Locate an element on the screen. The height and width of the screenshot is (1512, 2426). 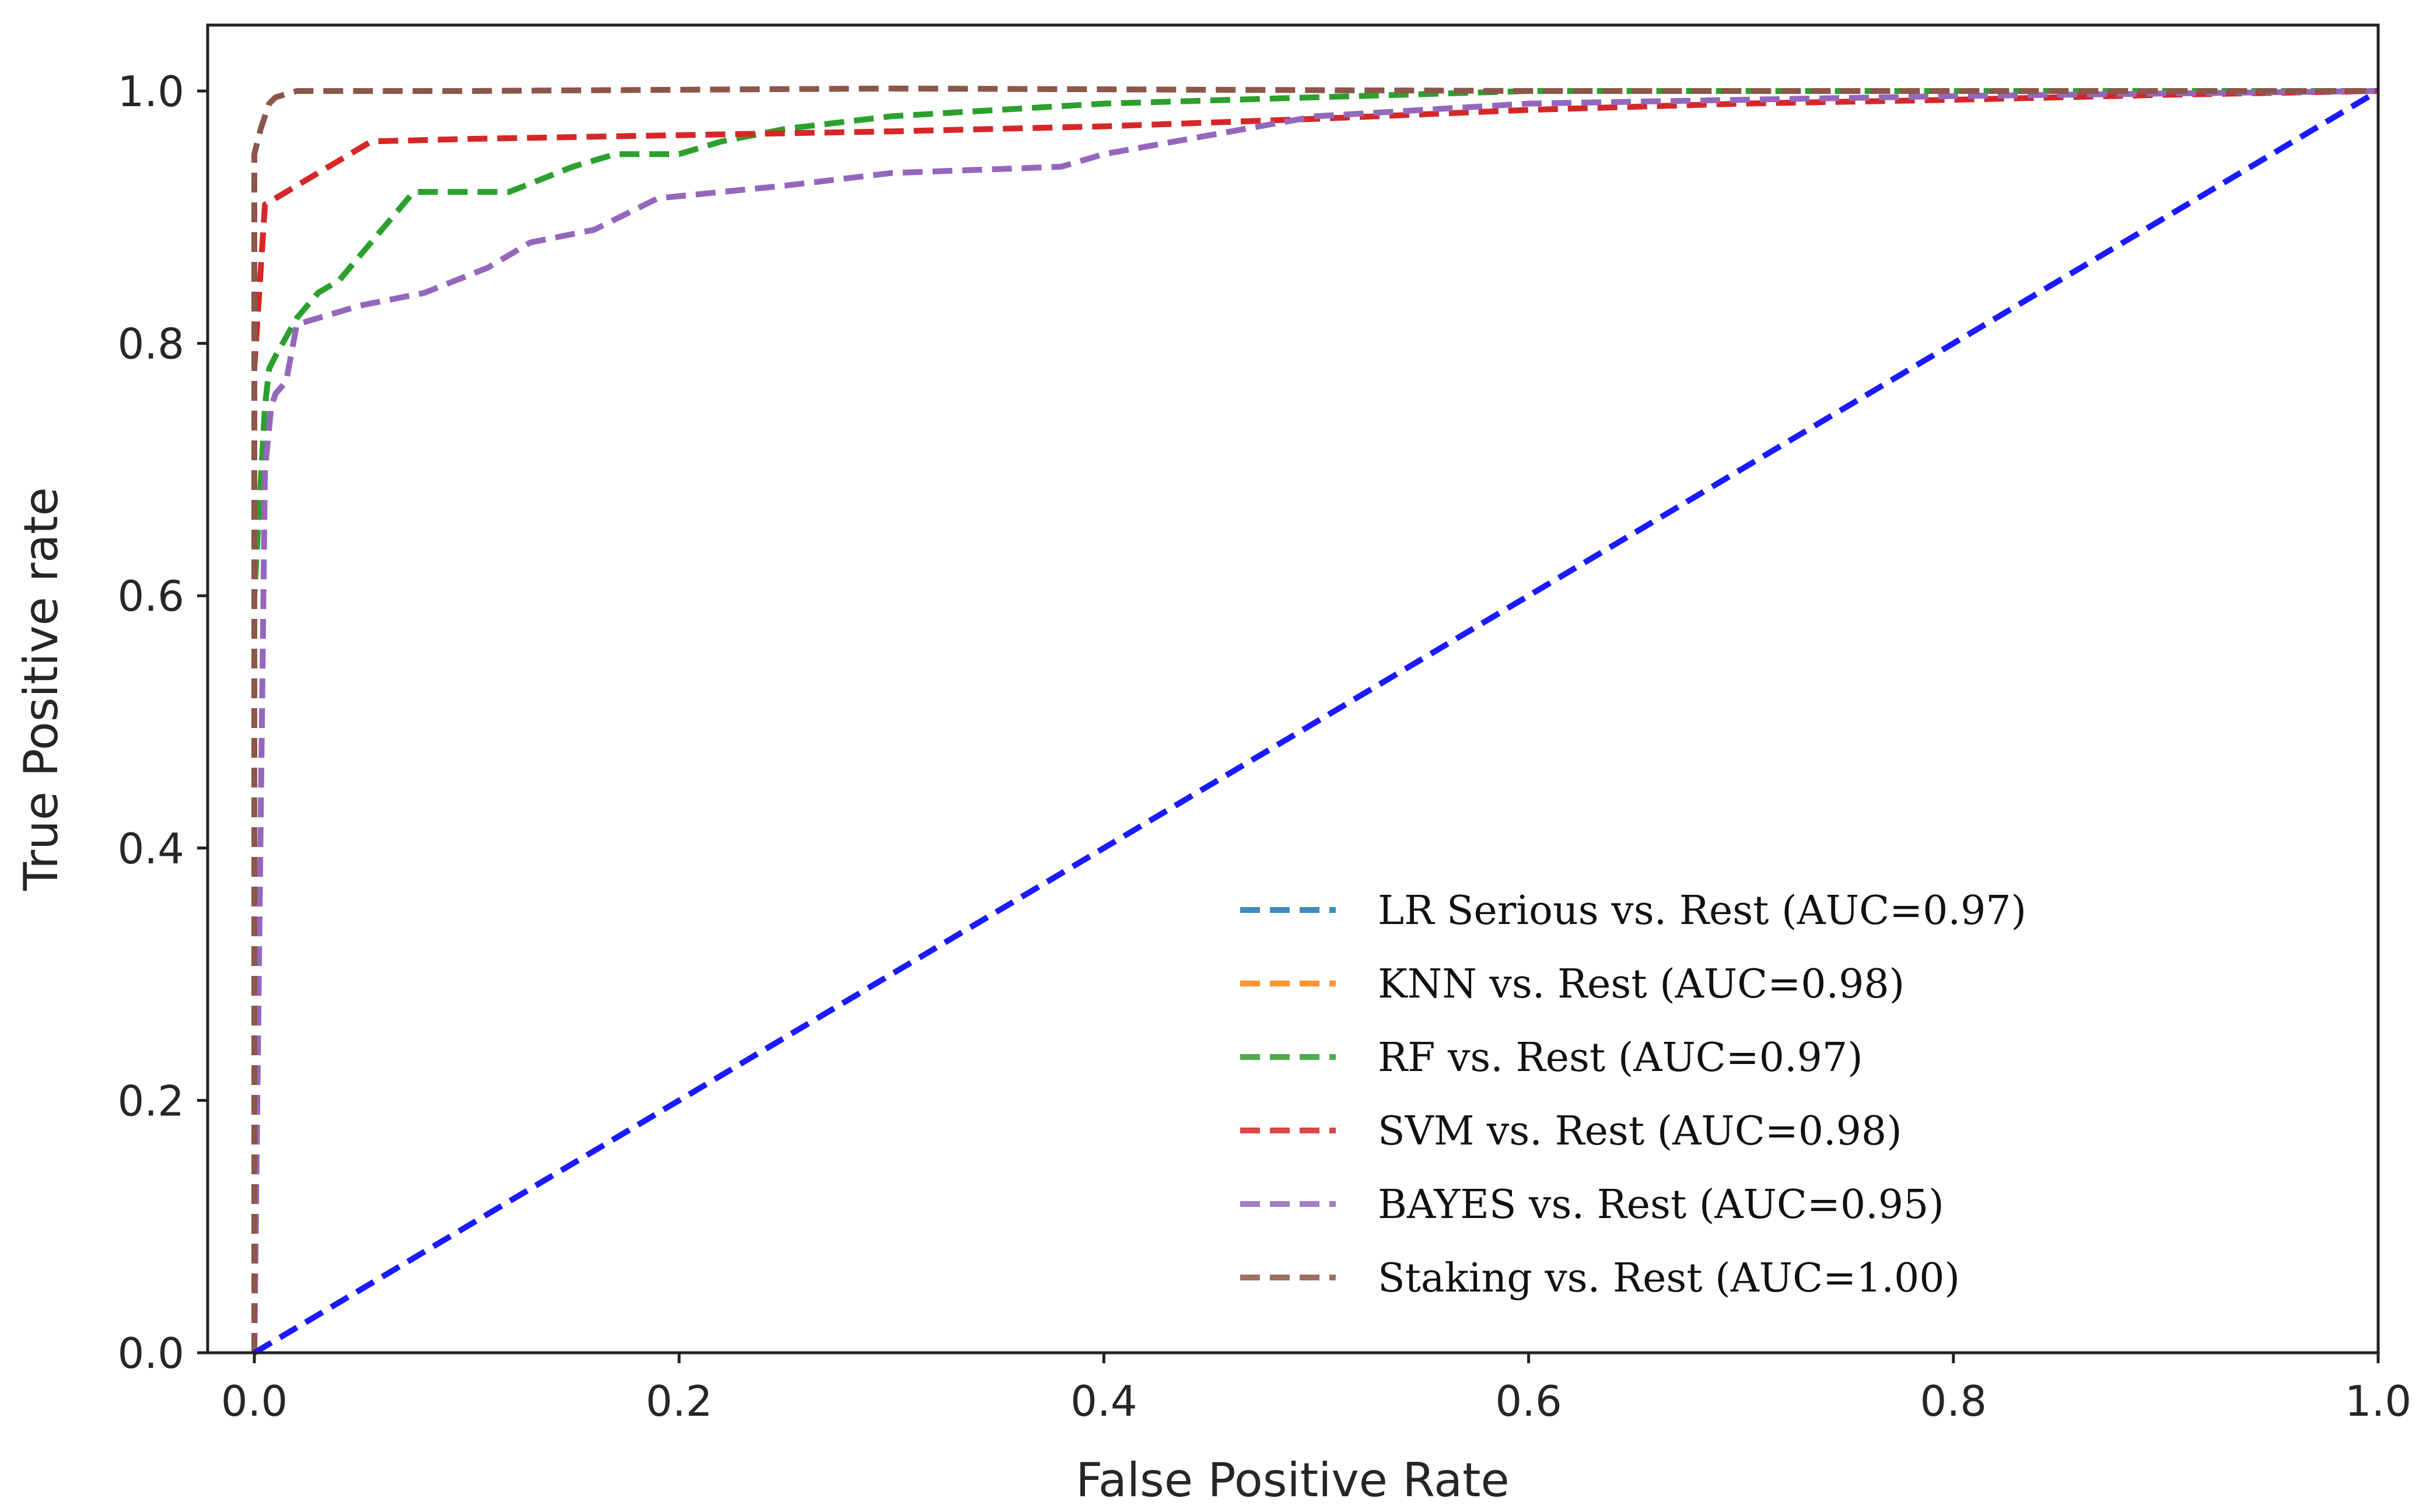
legend-rf-label: RF vs. Rest (AUC=0.97) is located at coordinates (1621, 1058).